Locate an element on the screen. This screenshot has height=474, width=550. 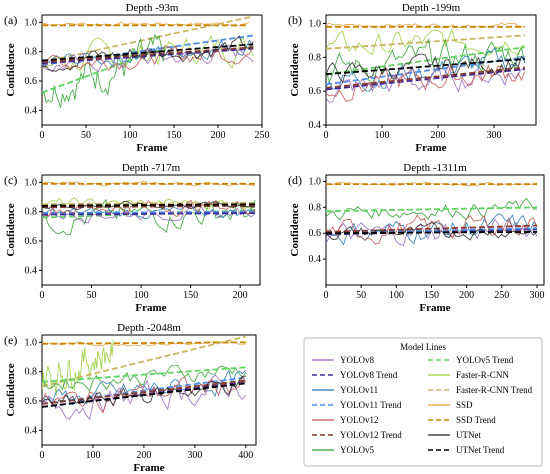
plot-frame is located at coordinates (151, 230).